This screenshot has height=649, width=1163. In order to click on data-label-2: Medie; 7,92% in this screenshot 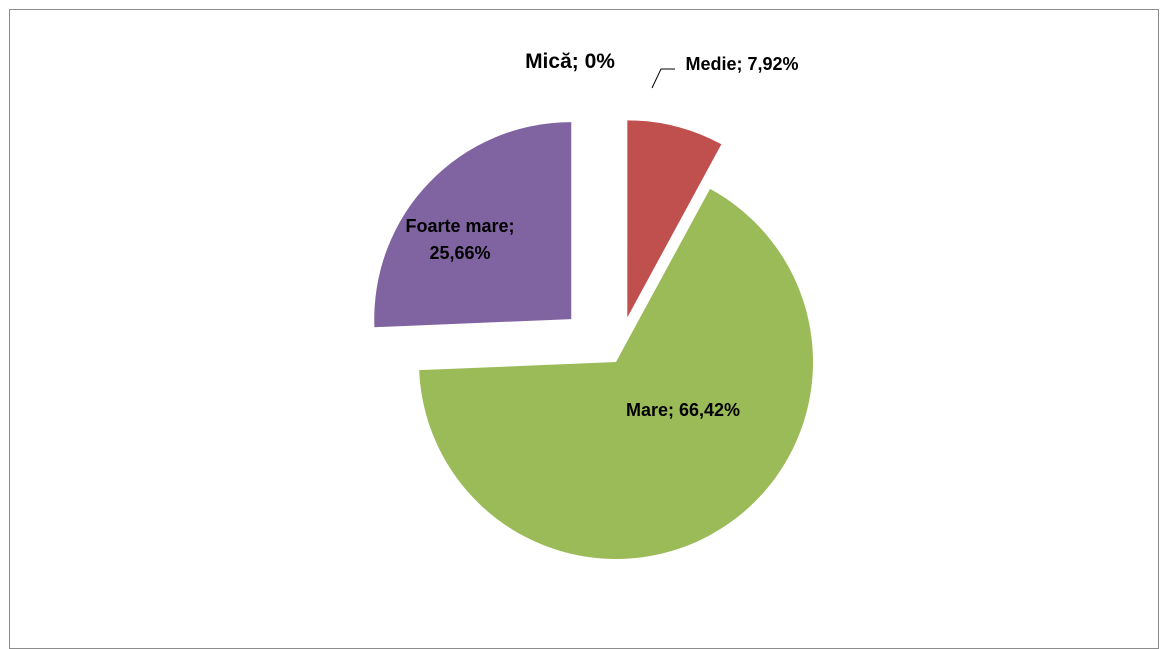, I will do `click(741, 64)`.